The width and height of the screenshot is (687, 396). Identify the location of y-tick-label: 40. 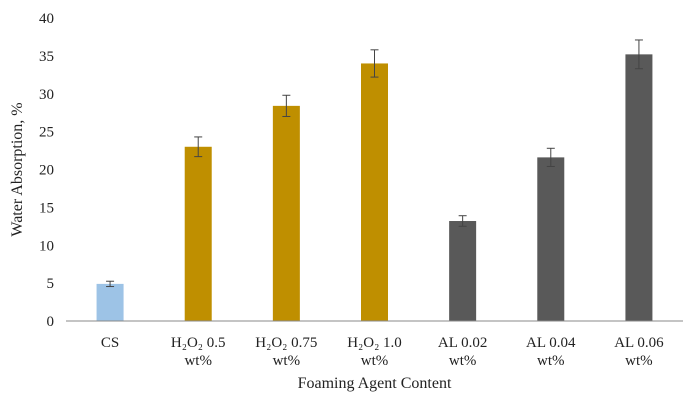
(46, 19).